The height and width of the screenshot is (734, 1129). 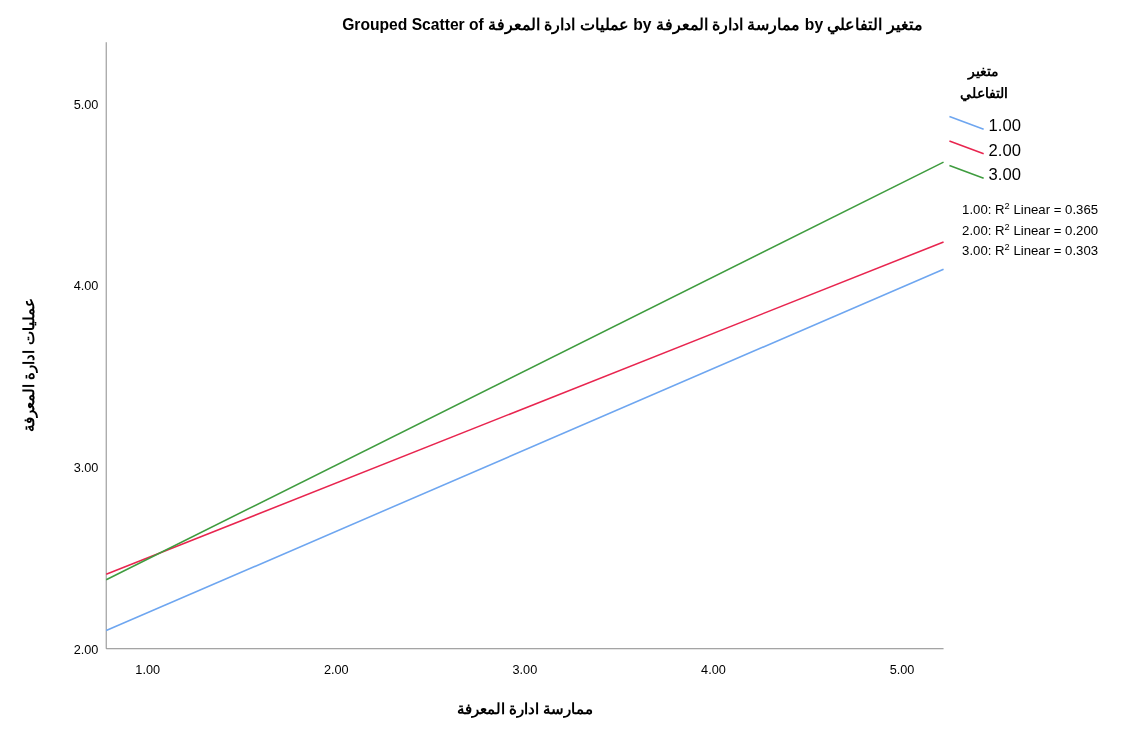 What do you see at coordinates (1004, 150) in the screenshot?
I see `legend-label: 2.00` at bounding box center [1004, 150].